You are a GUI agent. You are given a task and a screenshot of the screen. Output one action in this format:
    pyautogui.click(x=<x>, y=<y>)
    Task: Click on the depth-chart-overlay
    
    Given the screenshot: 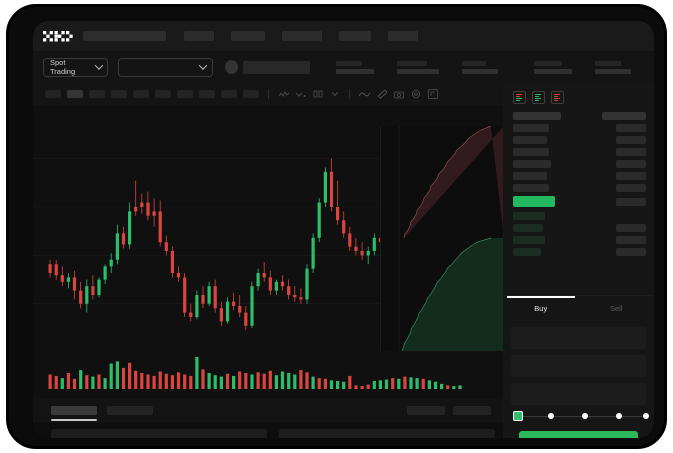 What is the action you would take?
    pyautogui.click(x=442, y=238)
    